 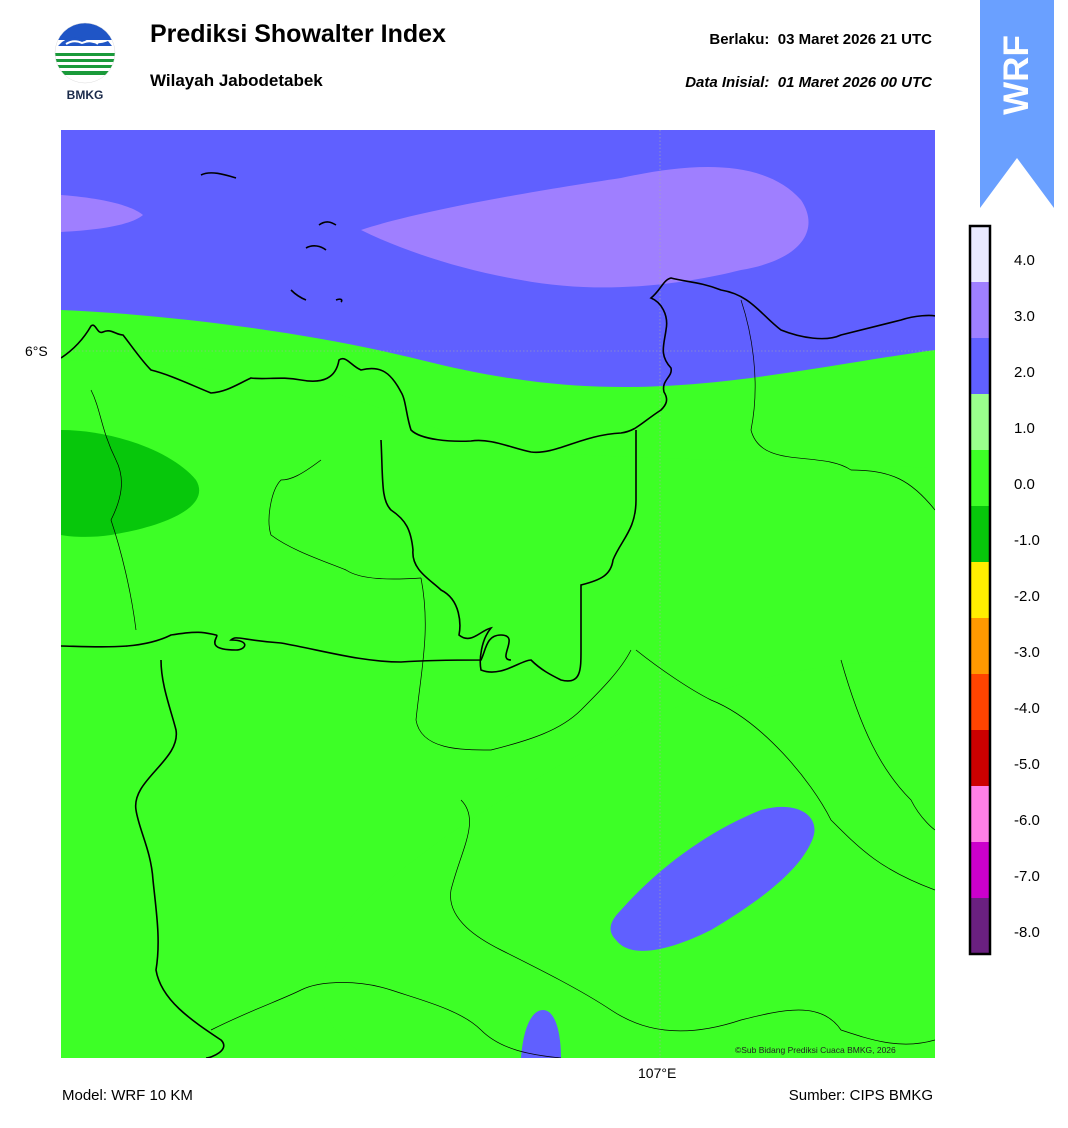 I want to click on init-value: 01 Maret 2026 00 UTC, so click(x=854, y=82).